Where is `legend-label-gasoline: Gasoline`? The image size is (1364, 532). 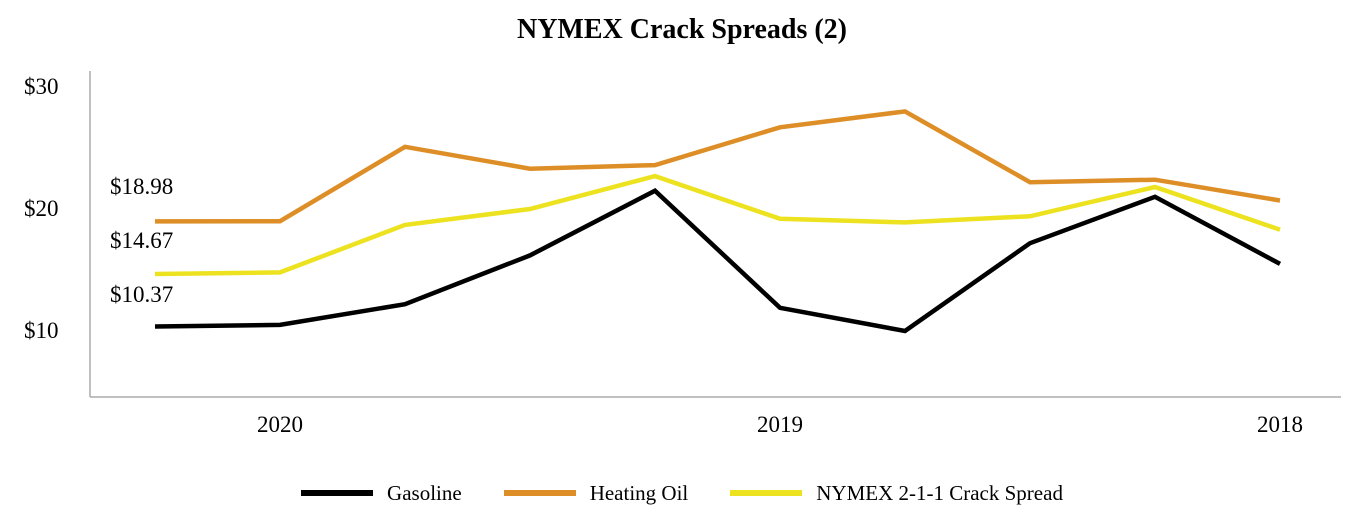 legend-label-gasoline: Gasoline is located at coordinates (424, 492).